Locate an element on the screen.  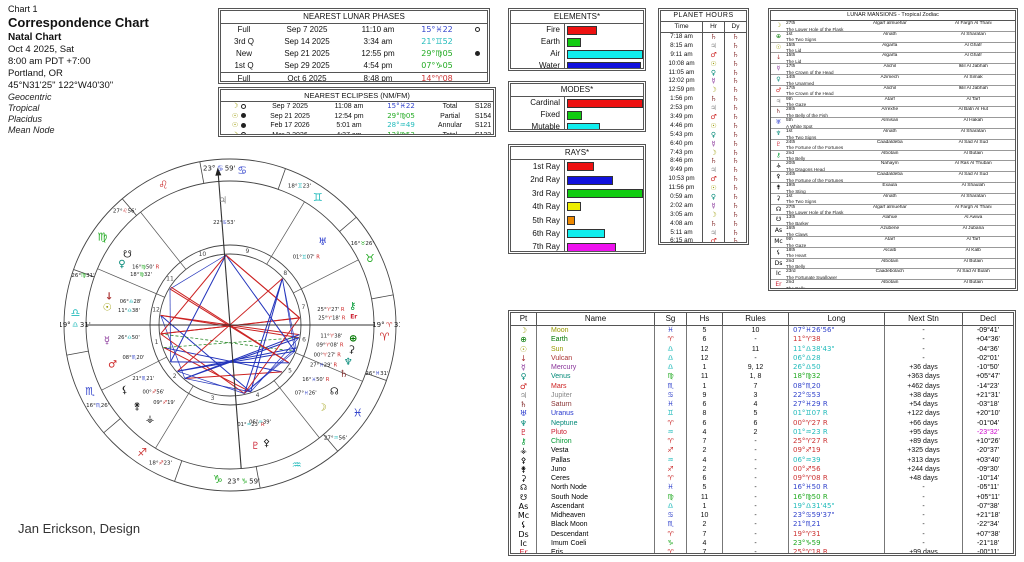
planet-longitude: 01°♊07 R is located at coordinates (837, 414).